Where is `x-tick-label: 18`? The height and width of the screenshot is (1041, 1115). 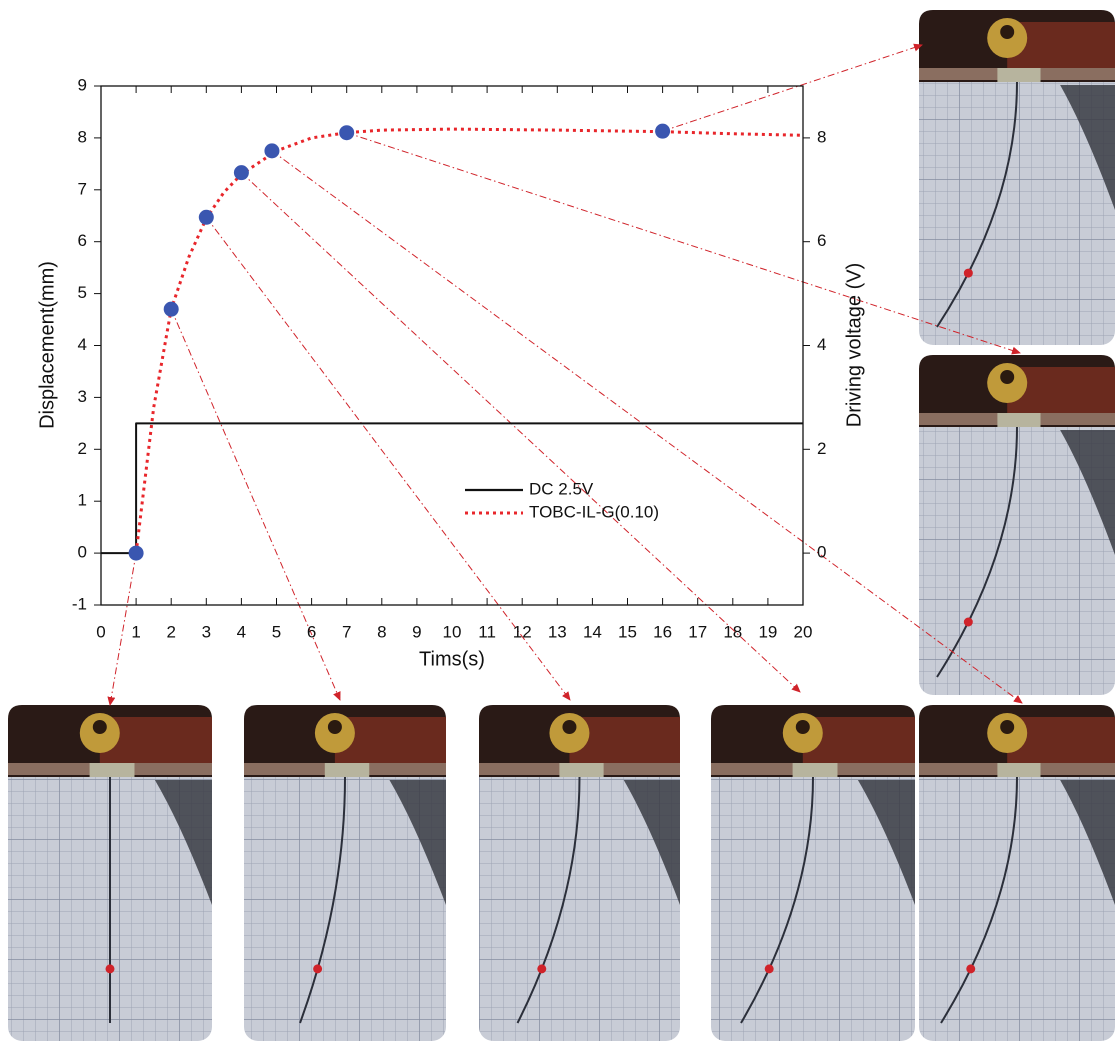 x-tick-label: 18 is located at coordinates (732, 631).